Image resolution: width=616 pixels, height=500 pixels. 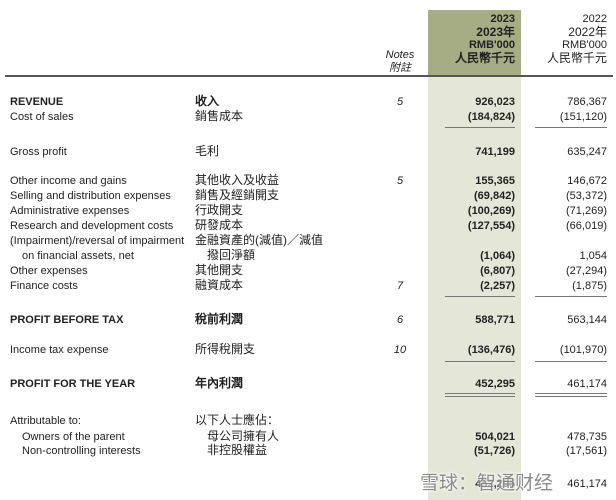 What do you see at coordinates (42, 117) in the screenshot?
I see `row-label: Cost of sales` at bounding box center [42, 117].